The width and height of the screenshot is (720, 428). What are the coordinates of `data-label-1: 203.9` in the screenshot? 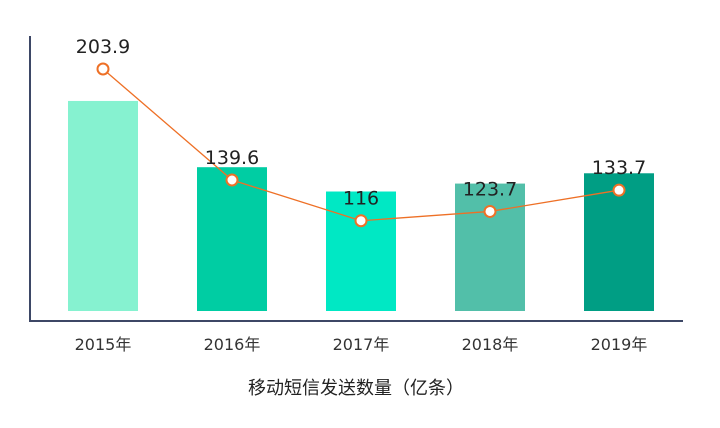 It's located at (103, 47).